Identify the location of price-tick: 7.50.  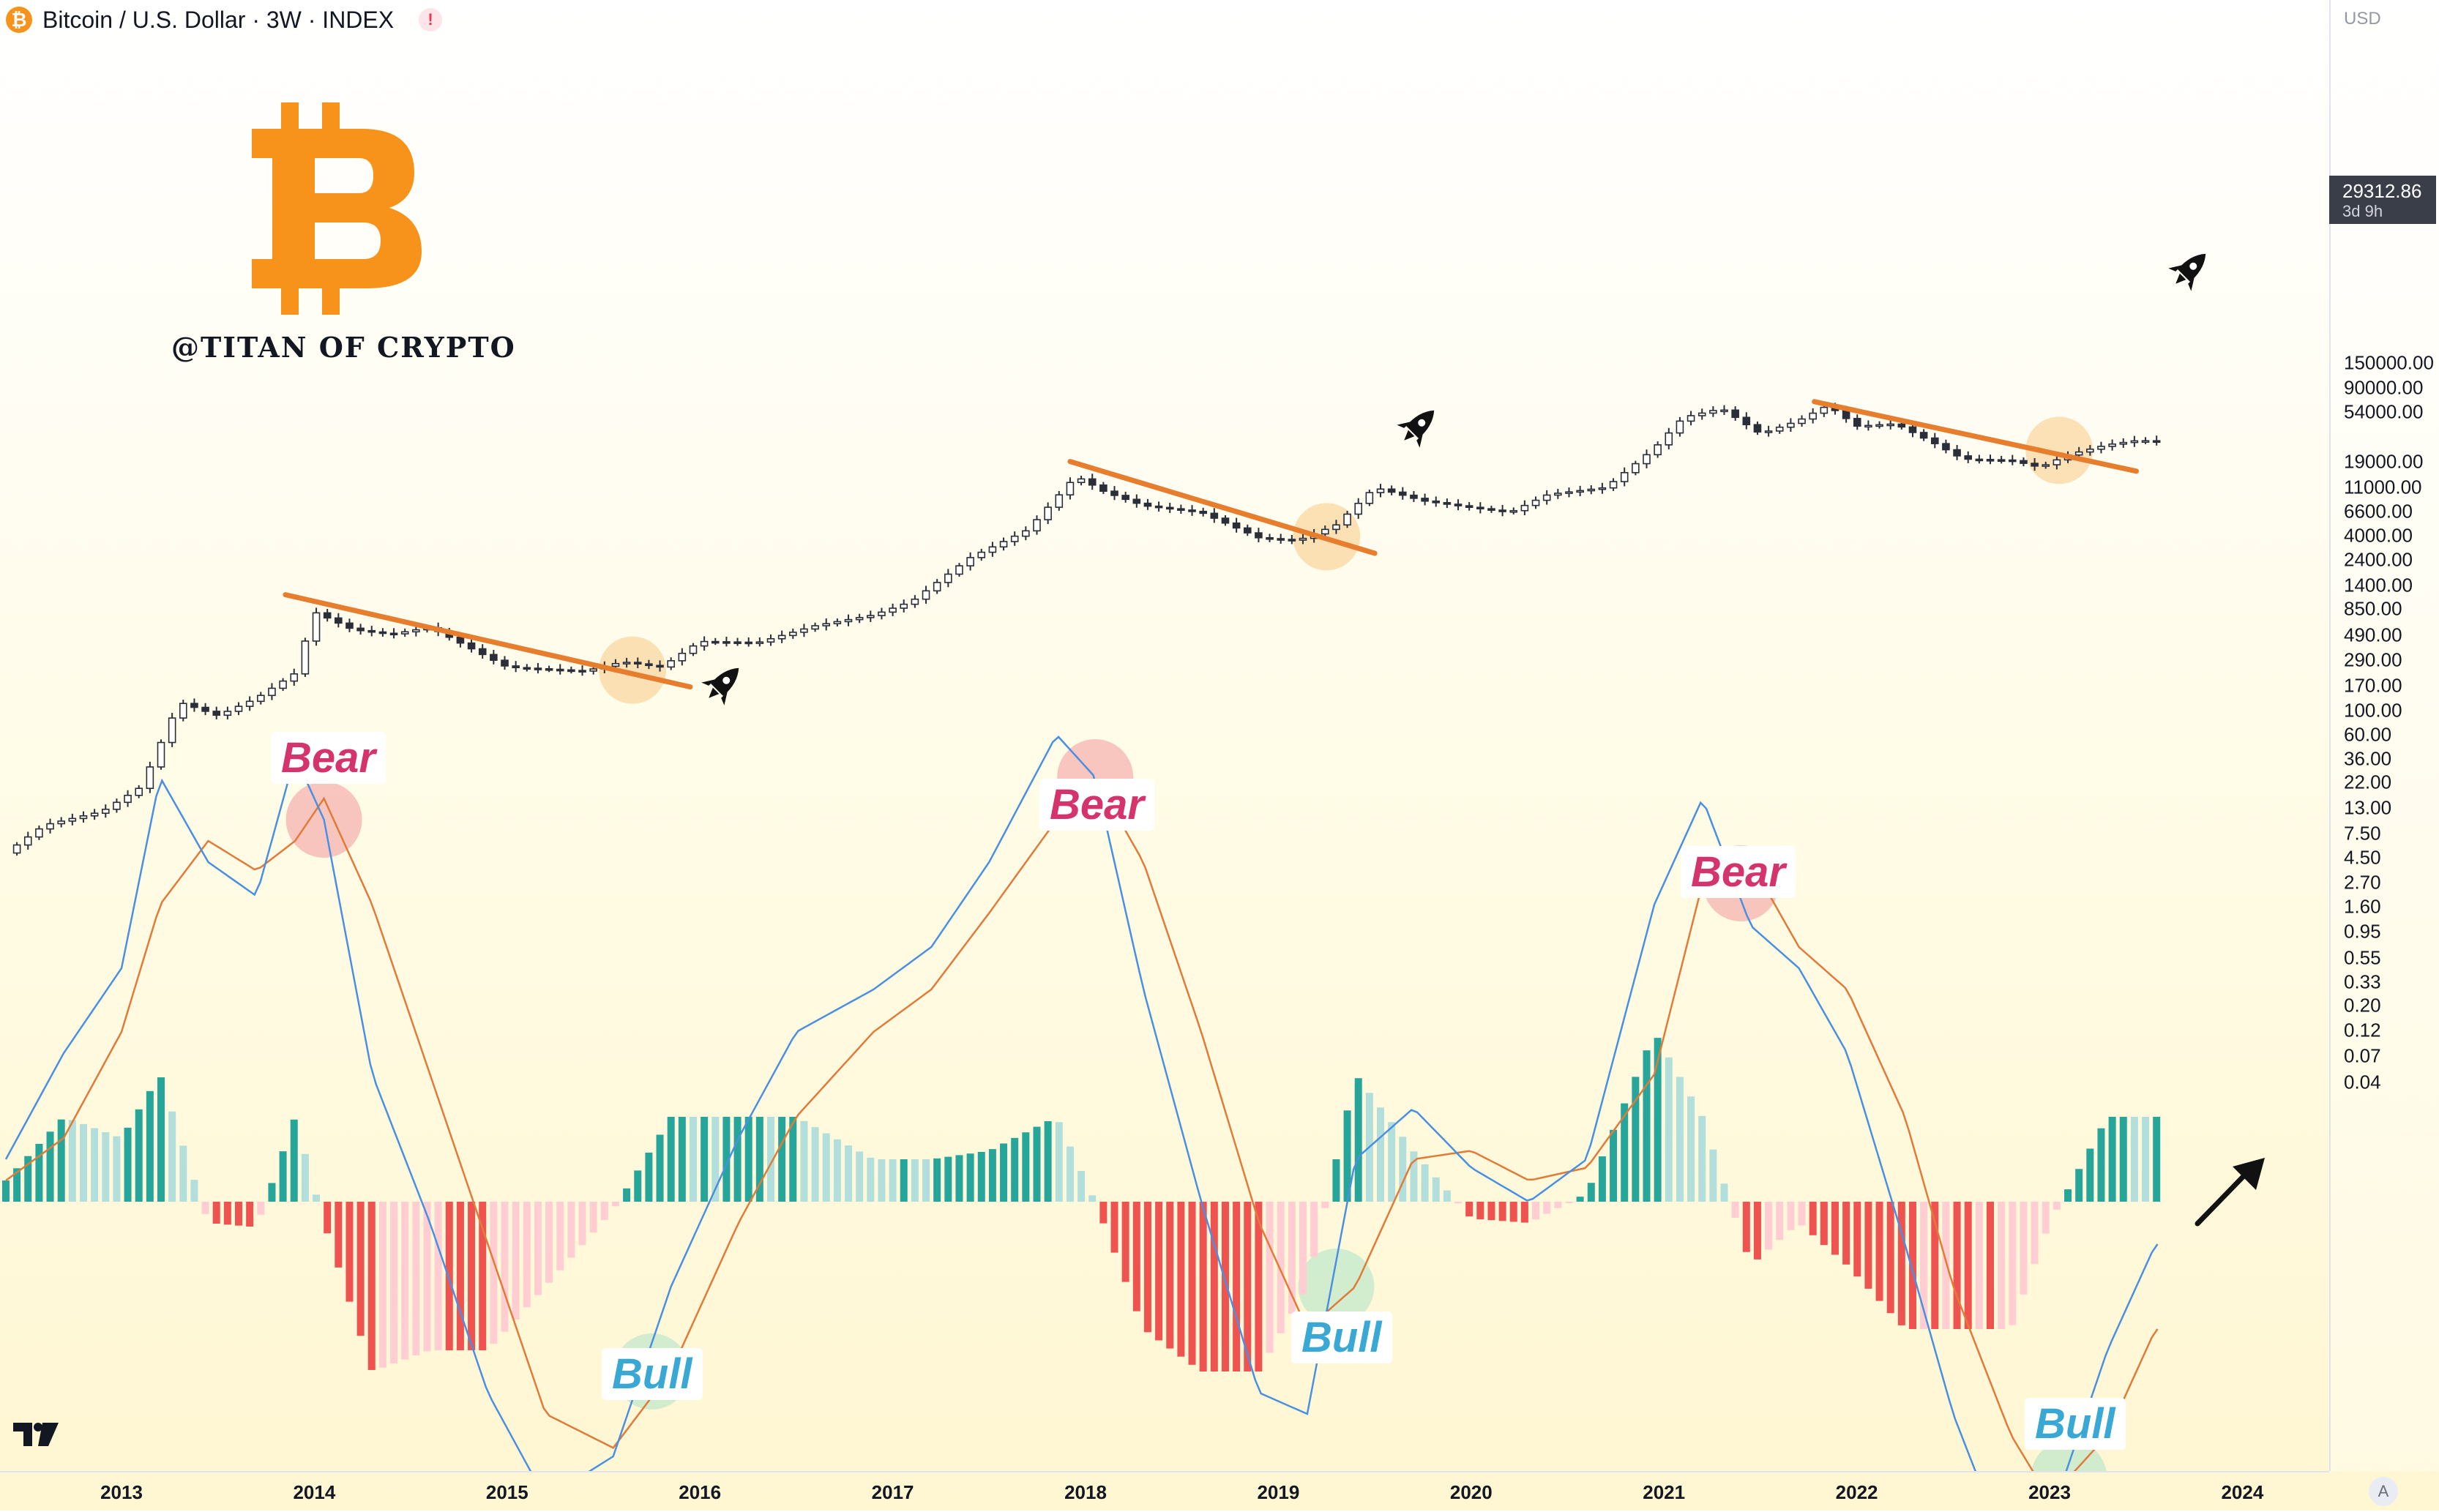
(2362, 834).